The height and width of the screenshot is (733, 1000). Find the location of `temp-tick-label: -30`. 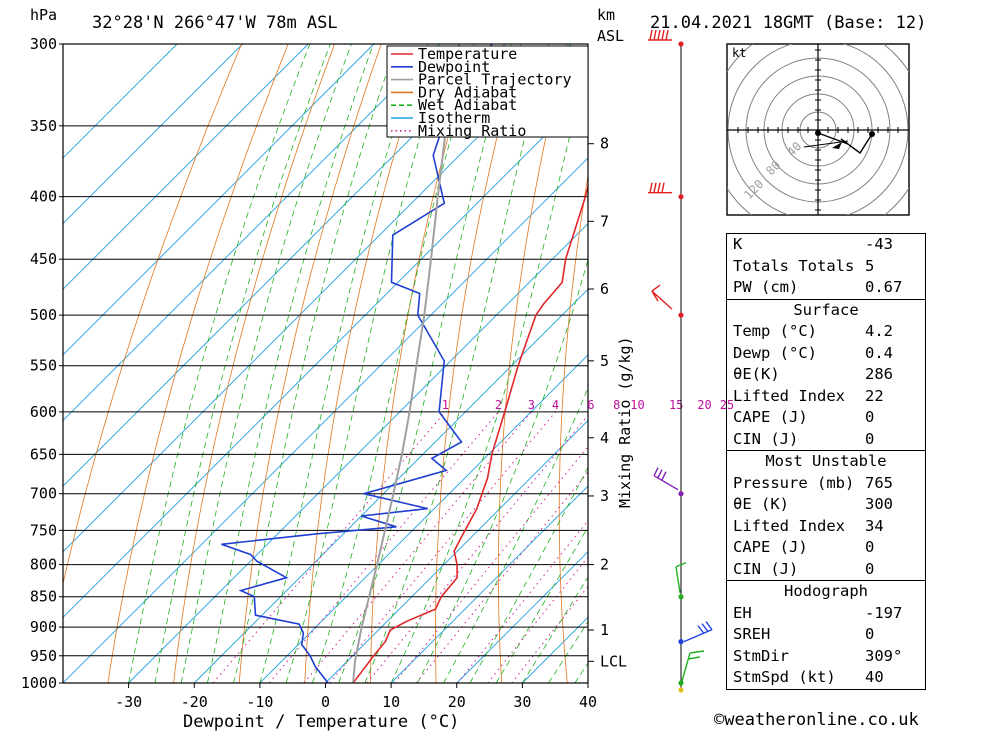

temp-tick-label: -30 is located at coordinates (128, 702).